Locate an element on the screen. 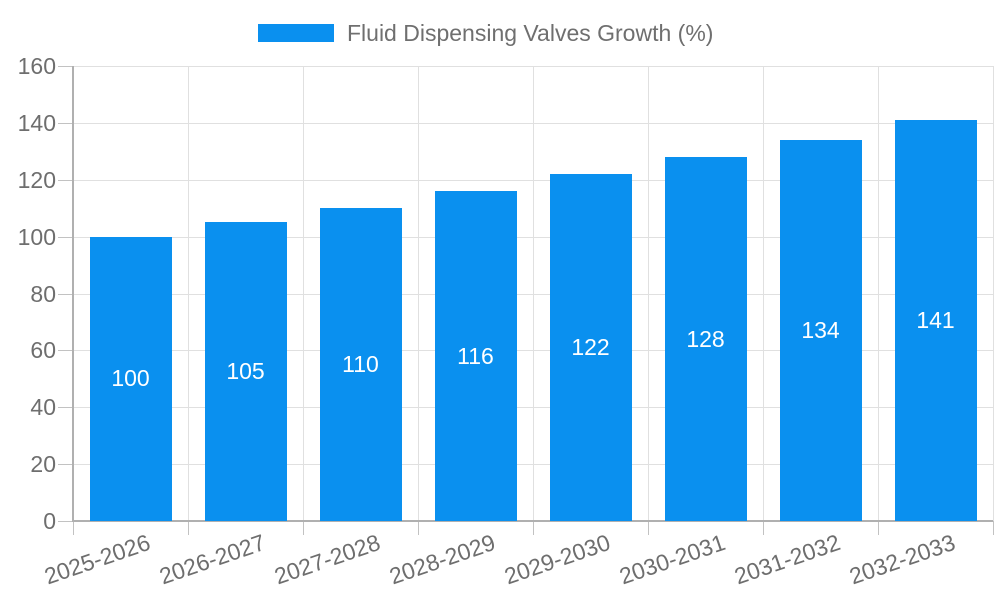 The height and width of the screenshot is (600, 1000). x-axis-line is located at coordinates (533, 521).